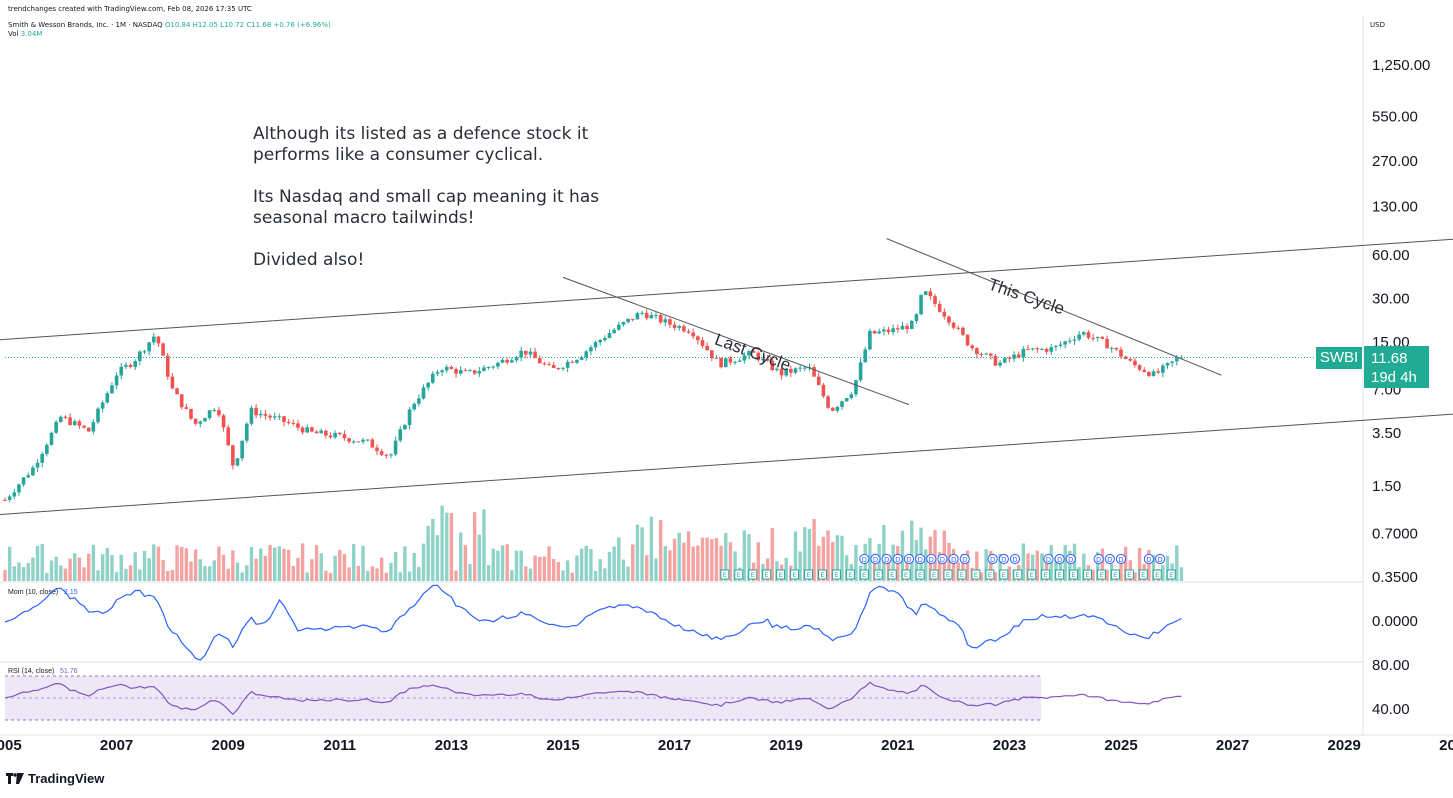 The width and height of the screenshot is (1453, 798). Describe the element at coordinates (1386, 486) in the screenshot. I see `price-axis-tick: 1.50` at that location.